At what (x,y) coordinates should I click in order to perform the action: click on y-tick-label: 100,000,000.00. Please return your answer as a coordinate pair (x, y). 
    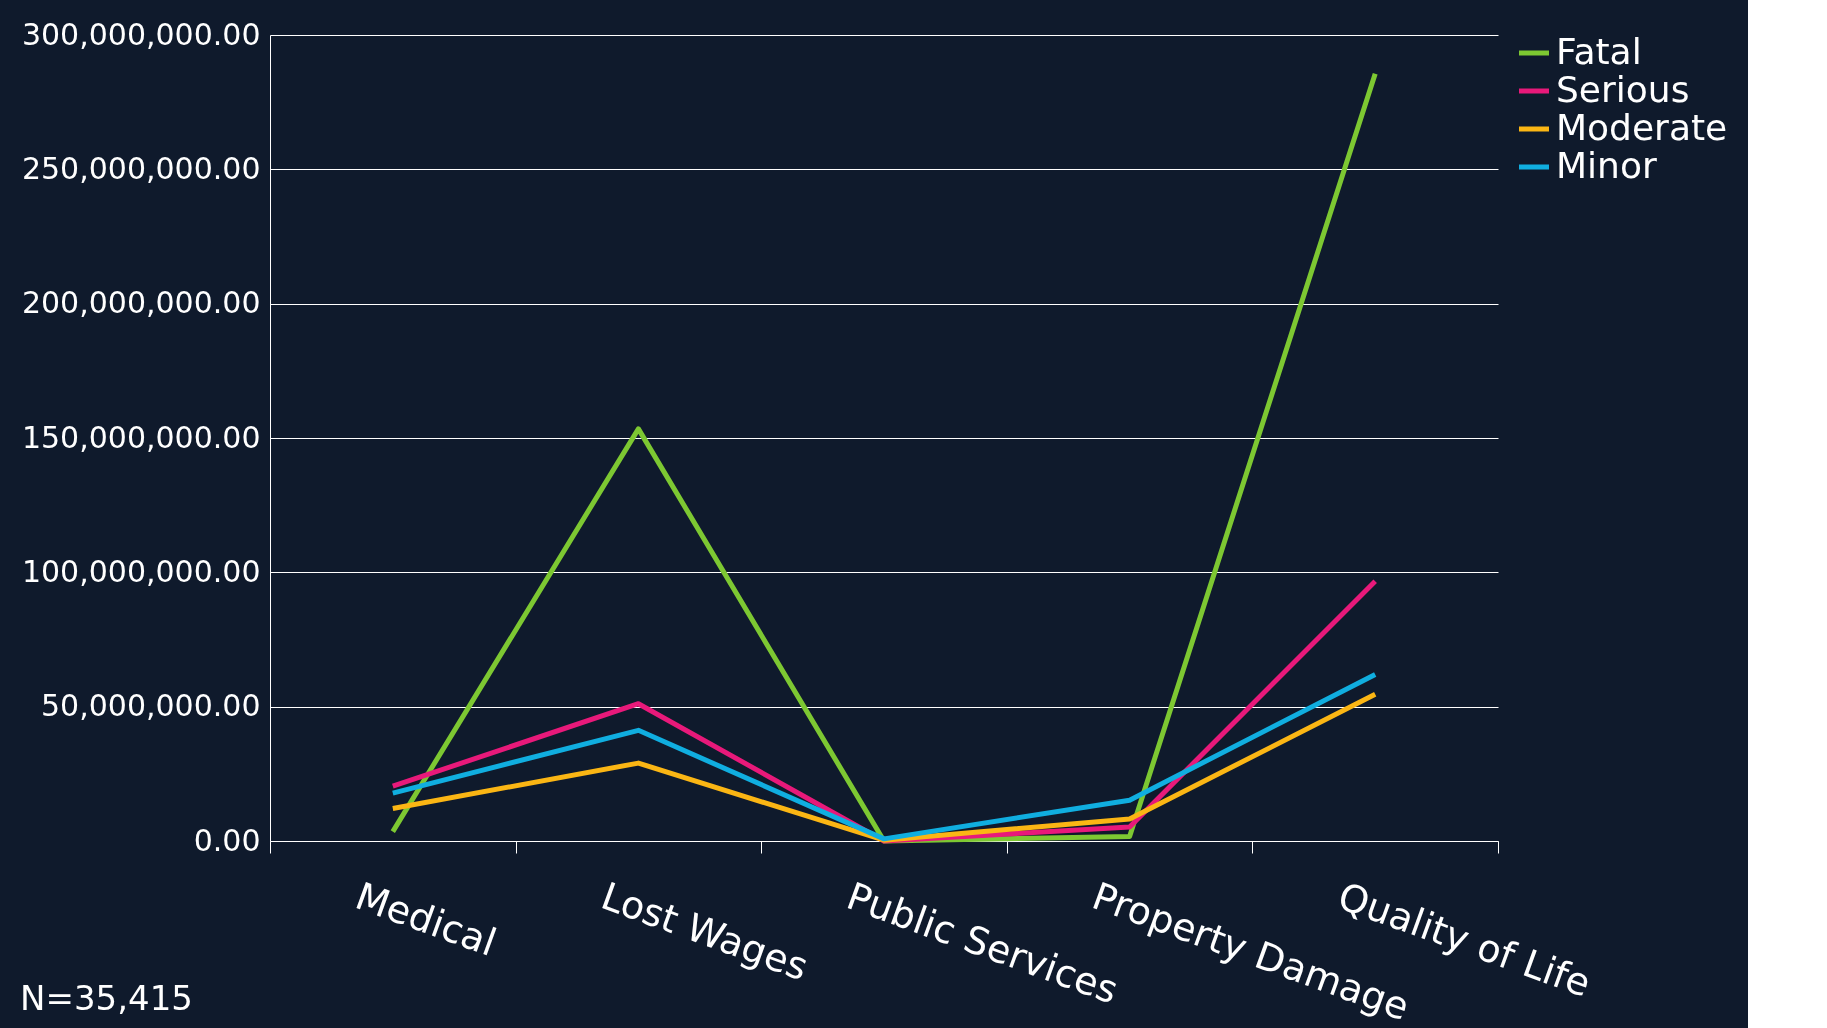
    Looking at the image, I should click on (141, 571).